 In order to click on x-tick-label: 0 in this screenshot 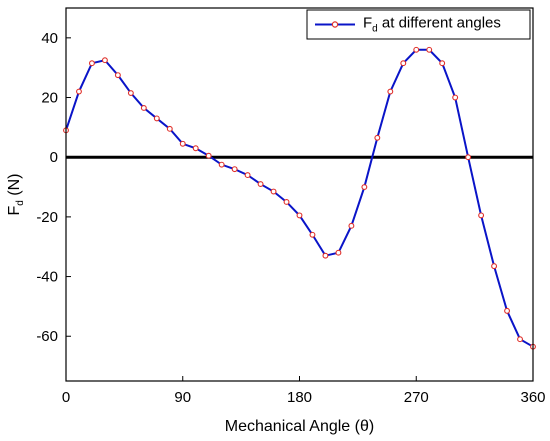, I will do `click(66, 397)`.